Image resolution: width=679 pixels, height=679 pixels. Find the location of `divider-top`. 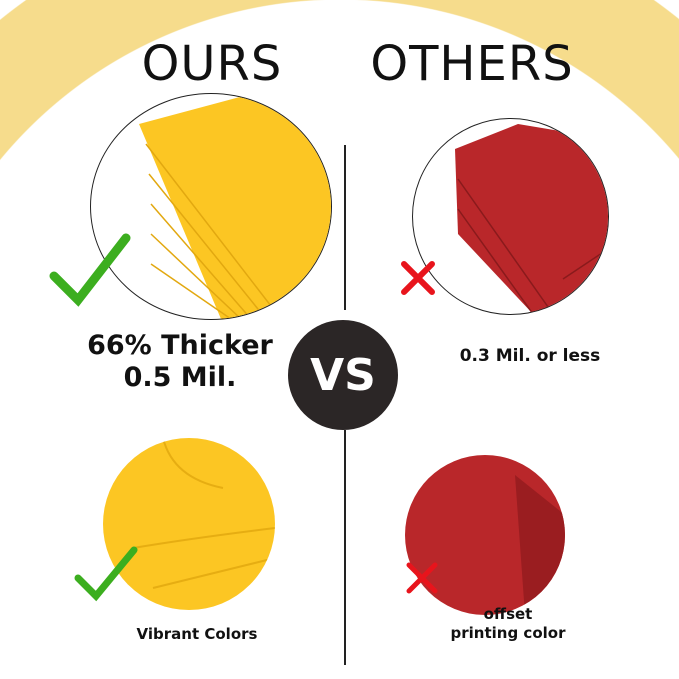

divider-top is located at coordinates (345, 227).